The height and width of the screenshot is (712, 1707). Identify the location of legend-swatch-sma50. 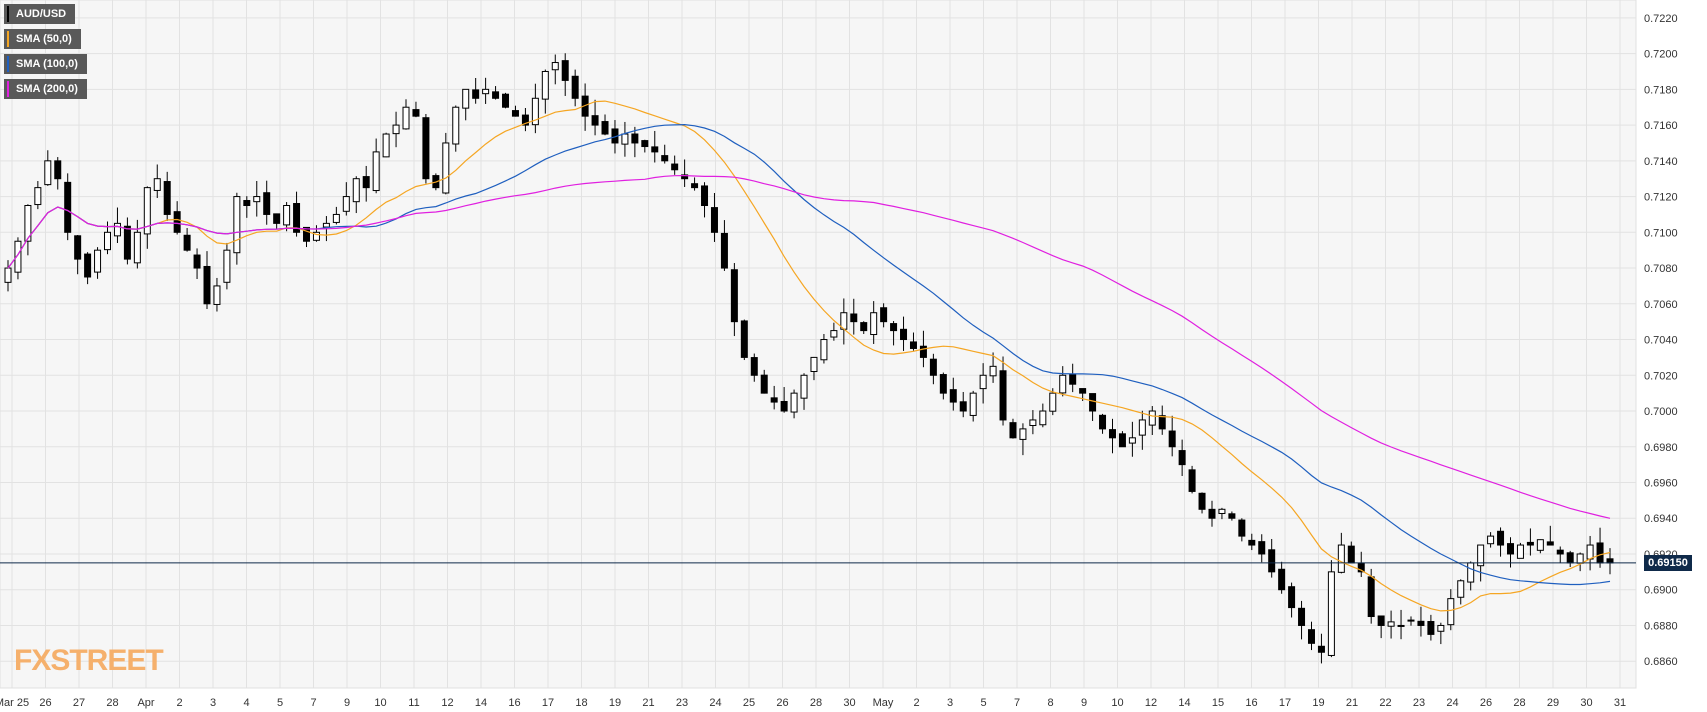
(8, 39).